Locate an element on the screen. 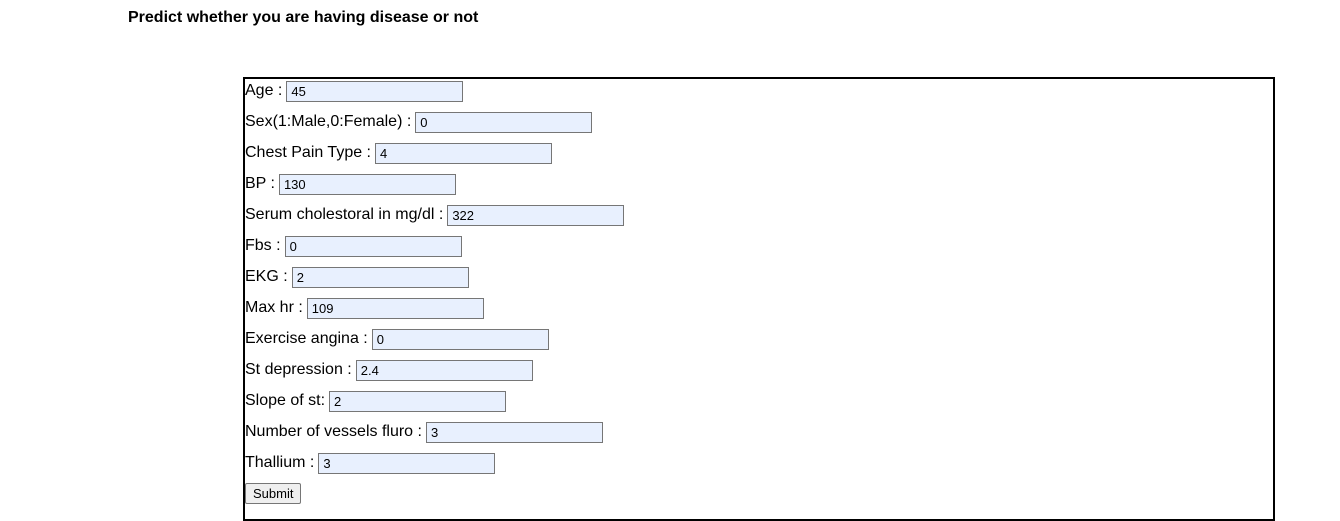 The image size is (1340, 521). serum-cholesterol-row: Serum cholestoral in mg/dl : is located at coordinates (435, 215).